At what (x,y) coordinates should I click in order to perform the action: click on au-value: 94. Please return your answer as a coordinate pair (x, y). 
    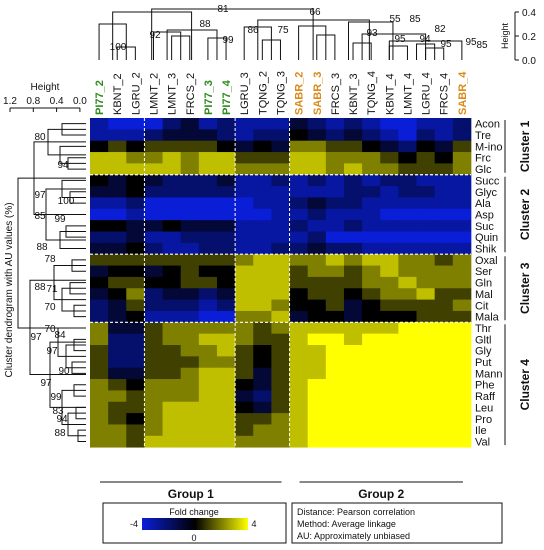
    Looking at the image, I should click on (63, 165).